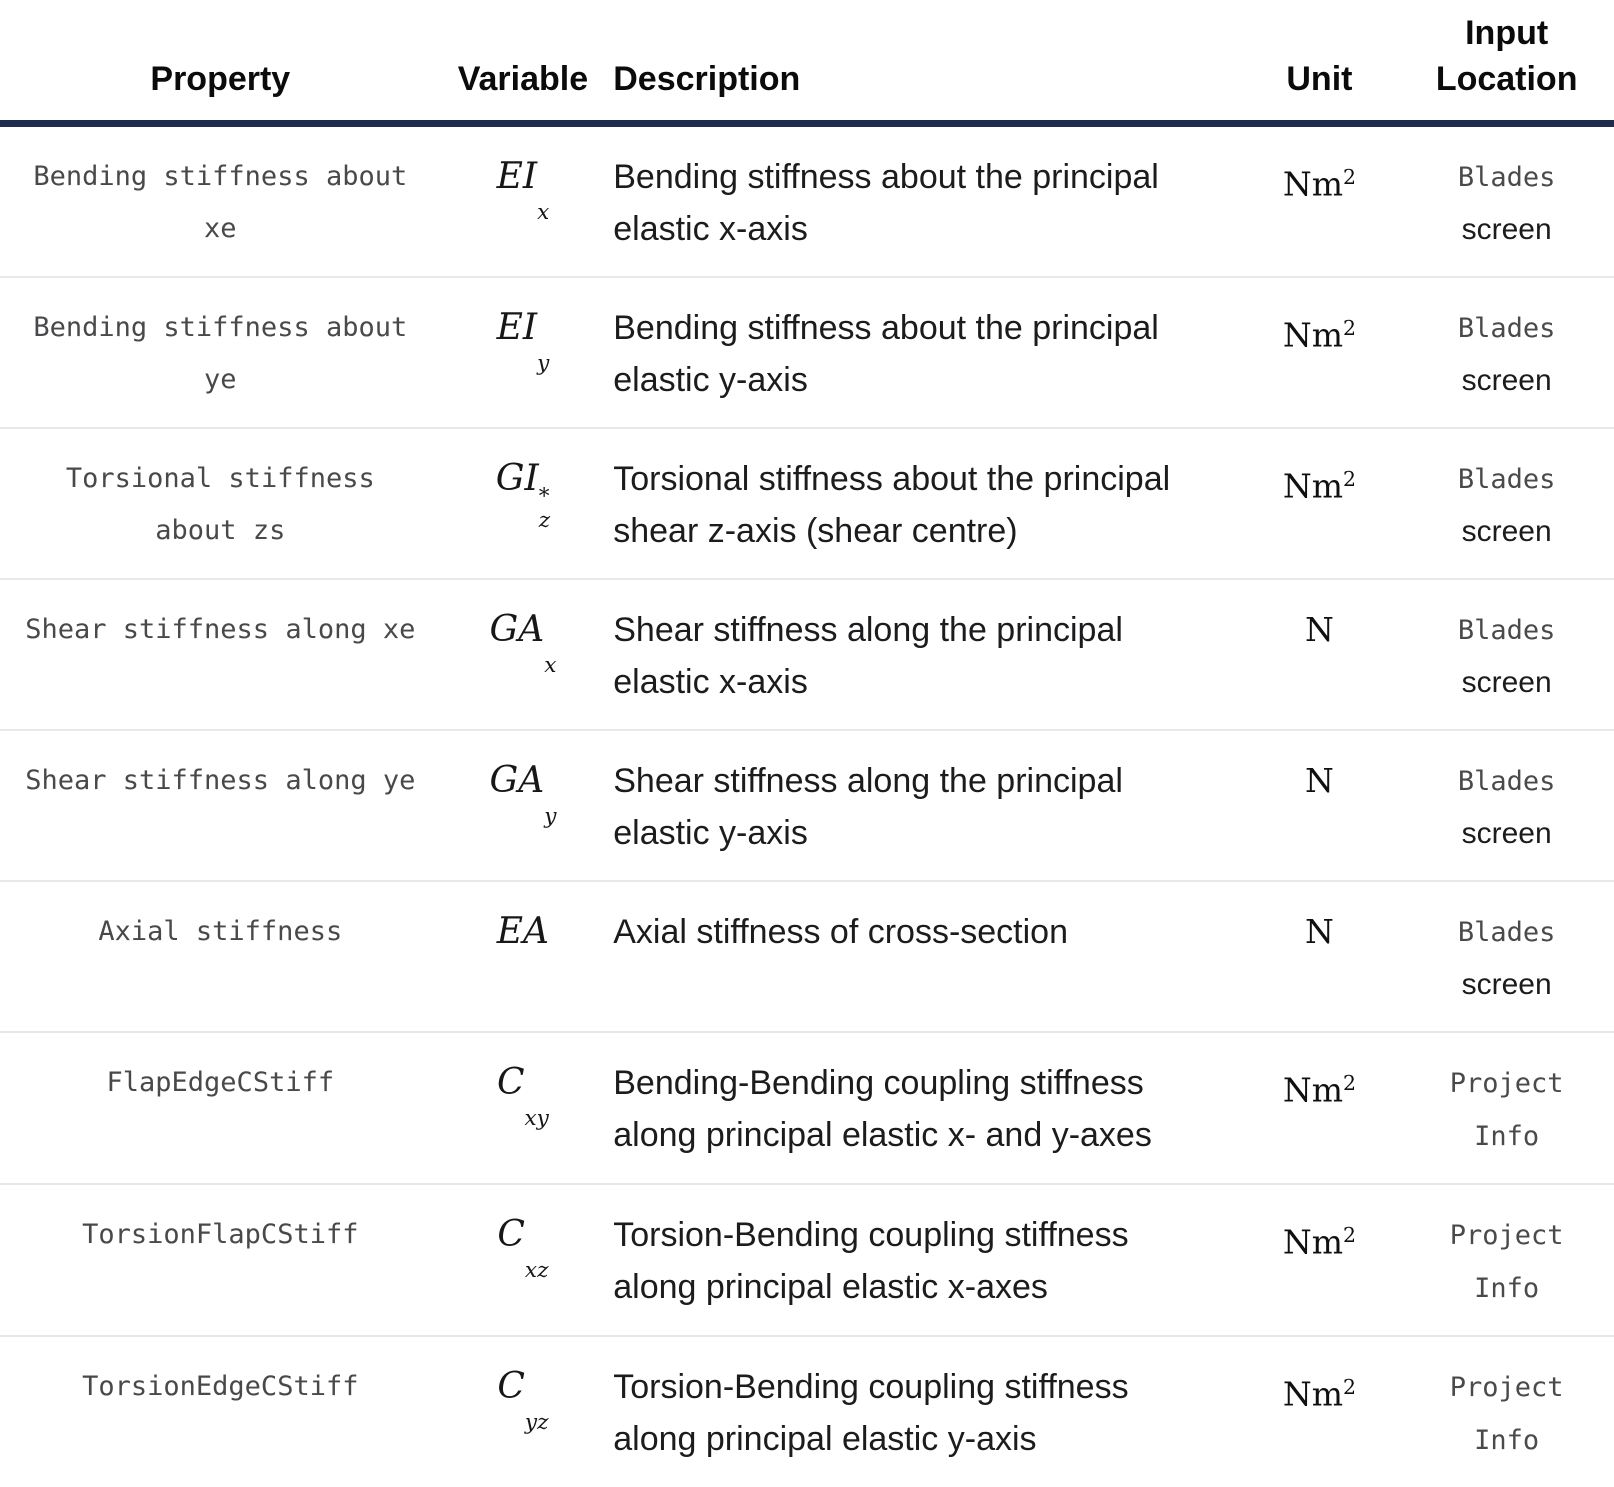 This screenshot has height=1487, width=1614. I want to click on variable-symbol: EI y, so click(523, 341).